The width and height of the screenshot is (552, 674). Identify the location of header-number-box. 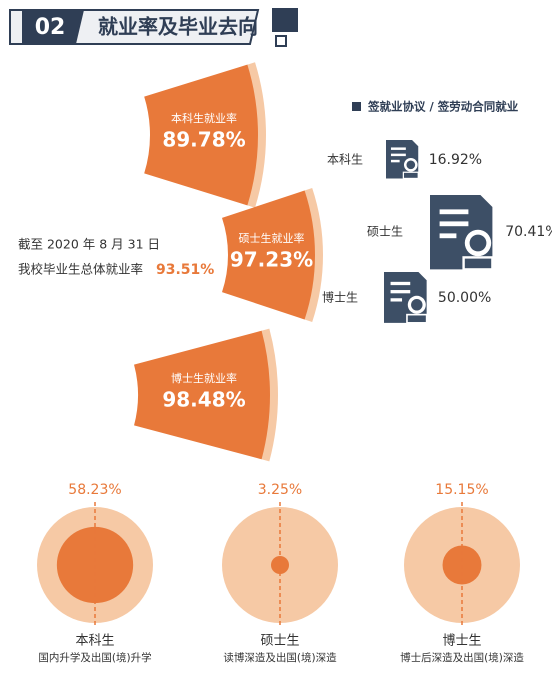
(53, 27).